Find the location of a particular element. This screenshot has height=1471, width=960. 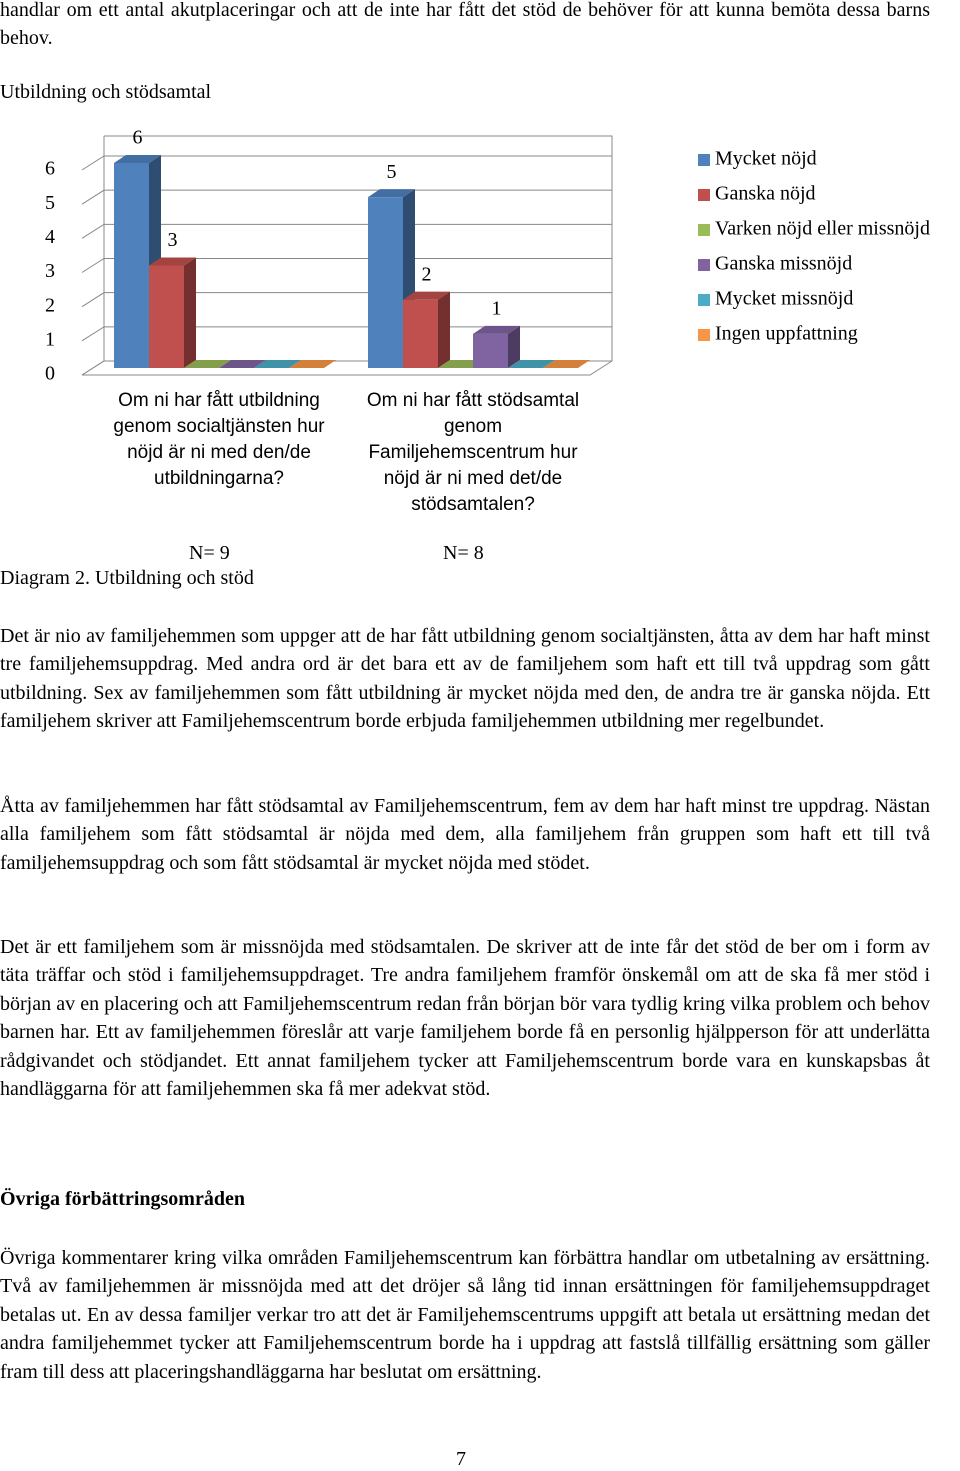

y-tick-label: 5 is located at coordinates (50, 203).